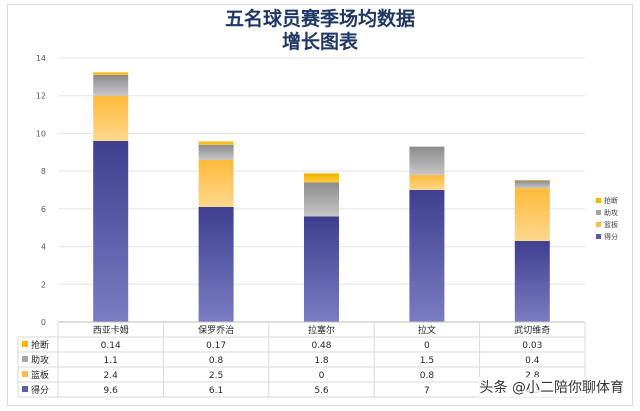 The image size is (640, 411). I want to click on table-series-label: 抢断, so click(40, 345).